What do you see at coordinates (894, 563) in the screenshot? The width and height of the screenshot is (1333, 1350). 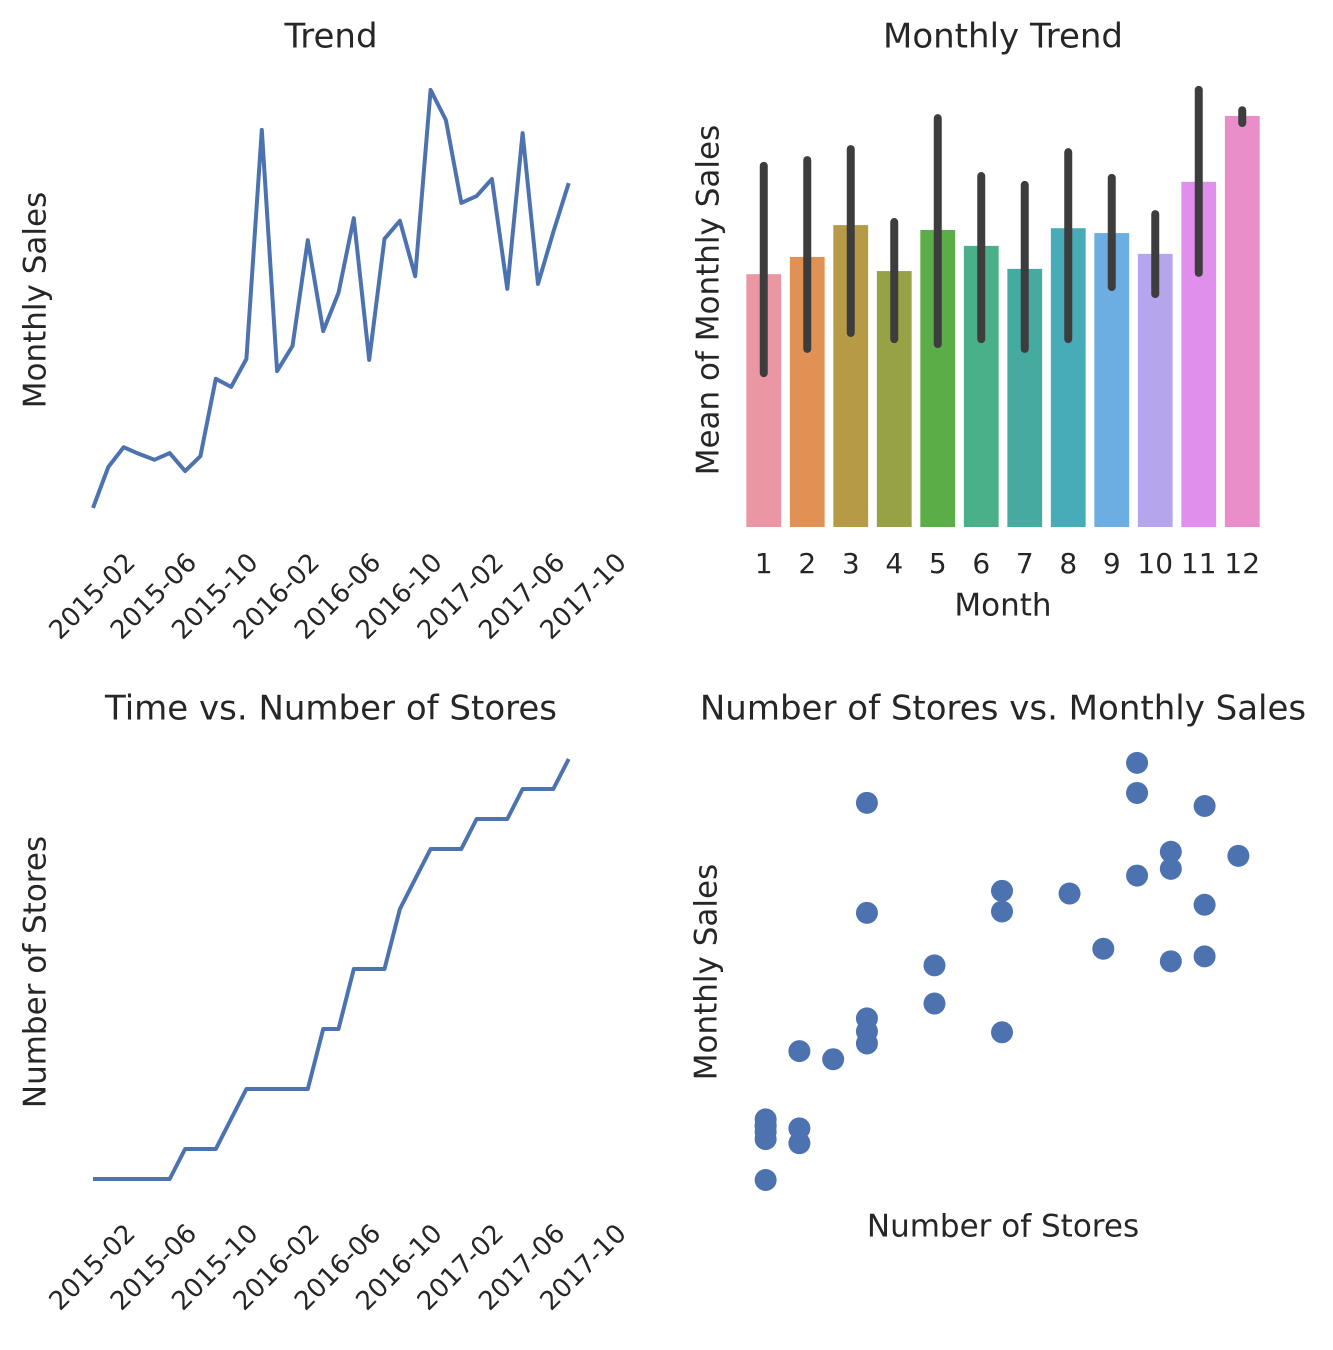 I see `x-tick-label: 4` at bounding box center [894, 563].